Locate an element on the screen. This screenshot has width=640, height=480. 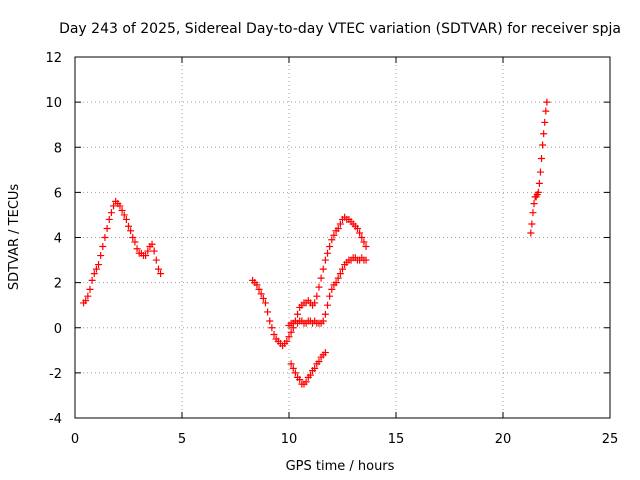
x-tick-label: 25 is located at coordinates (610, 439).